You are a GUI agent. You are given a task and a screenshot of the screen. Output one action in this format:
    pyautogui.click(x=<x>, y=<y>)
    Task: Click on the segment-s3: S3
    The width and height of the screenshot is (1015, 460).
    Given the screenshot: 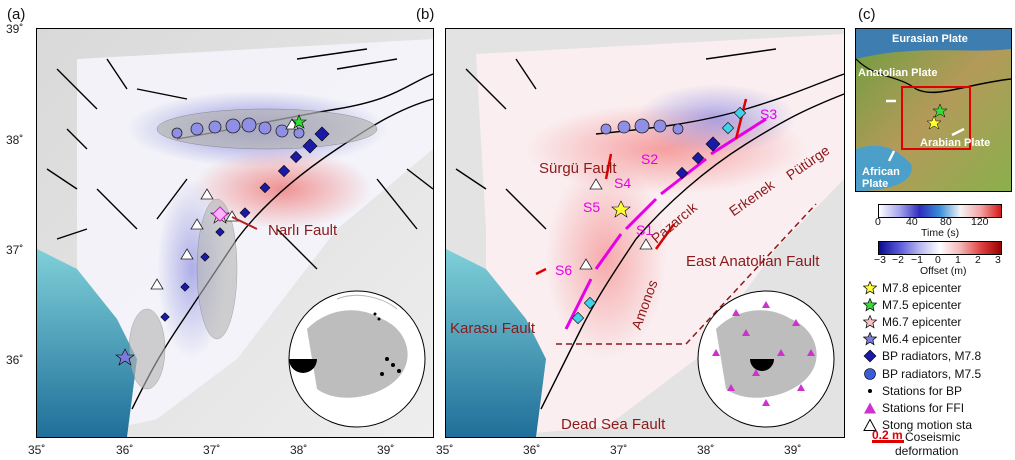 What is the action you would take?
    pyautogui.click(x=769, y=114)
    